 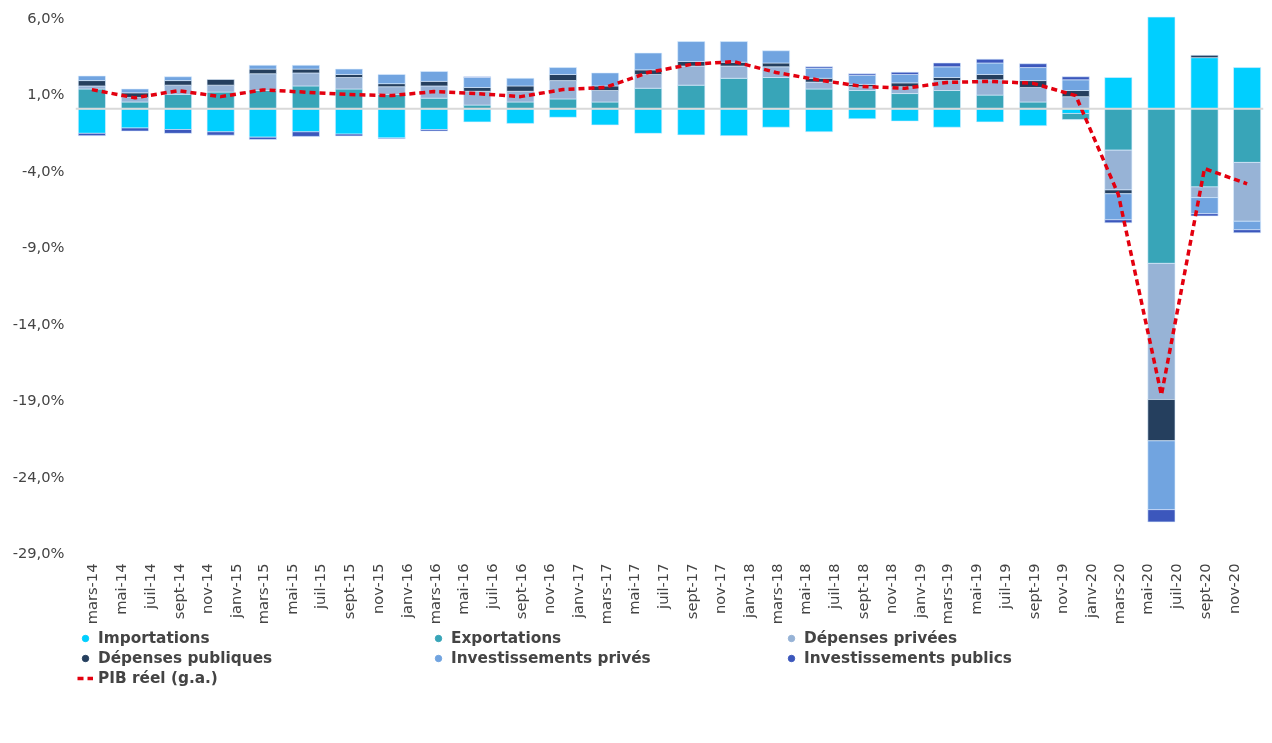 I want to click on x-tick-label: mai-14, so click(x=120, y=589).